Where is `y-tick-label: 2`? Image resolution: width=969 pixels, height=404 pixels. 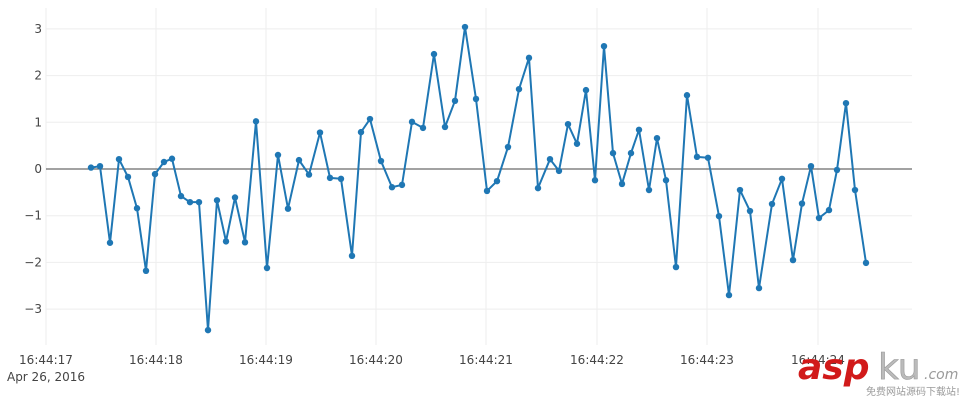 y-tick-label: 2 is located at coordinates (38, 76).